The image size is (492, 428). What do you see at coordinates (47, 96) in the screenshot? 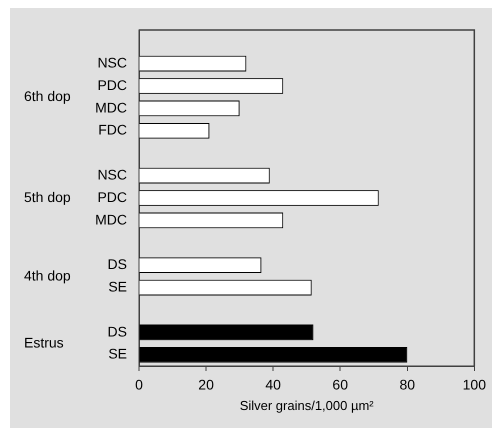
I see `text: 6th dop` at bounding box center [47, 96].